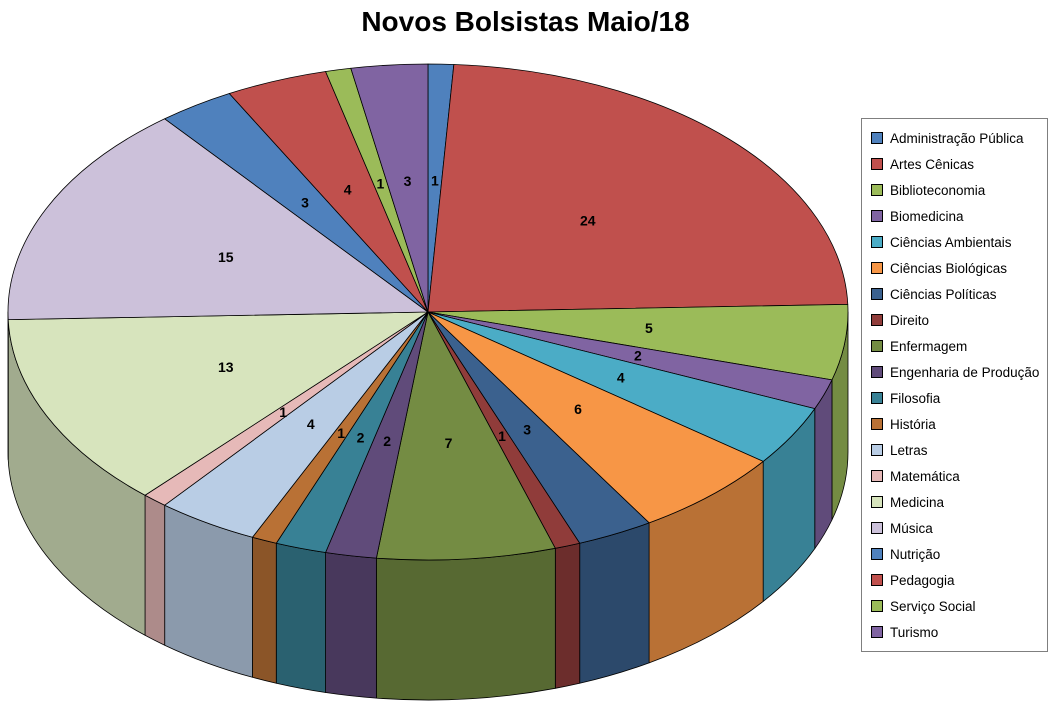 This screenshot has width=1051, height=711. I want to click on legend-label: Ciências Ambientais, so click(951, 242).